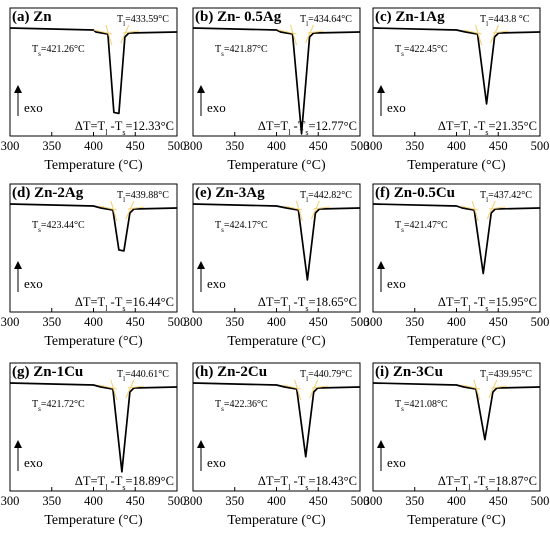  Describe the element at coordinates (241, 406) in the screenshot. I see `solidus-label: Ts=422.36°C` at that location.